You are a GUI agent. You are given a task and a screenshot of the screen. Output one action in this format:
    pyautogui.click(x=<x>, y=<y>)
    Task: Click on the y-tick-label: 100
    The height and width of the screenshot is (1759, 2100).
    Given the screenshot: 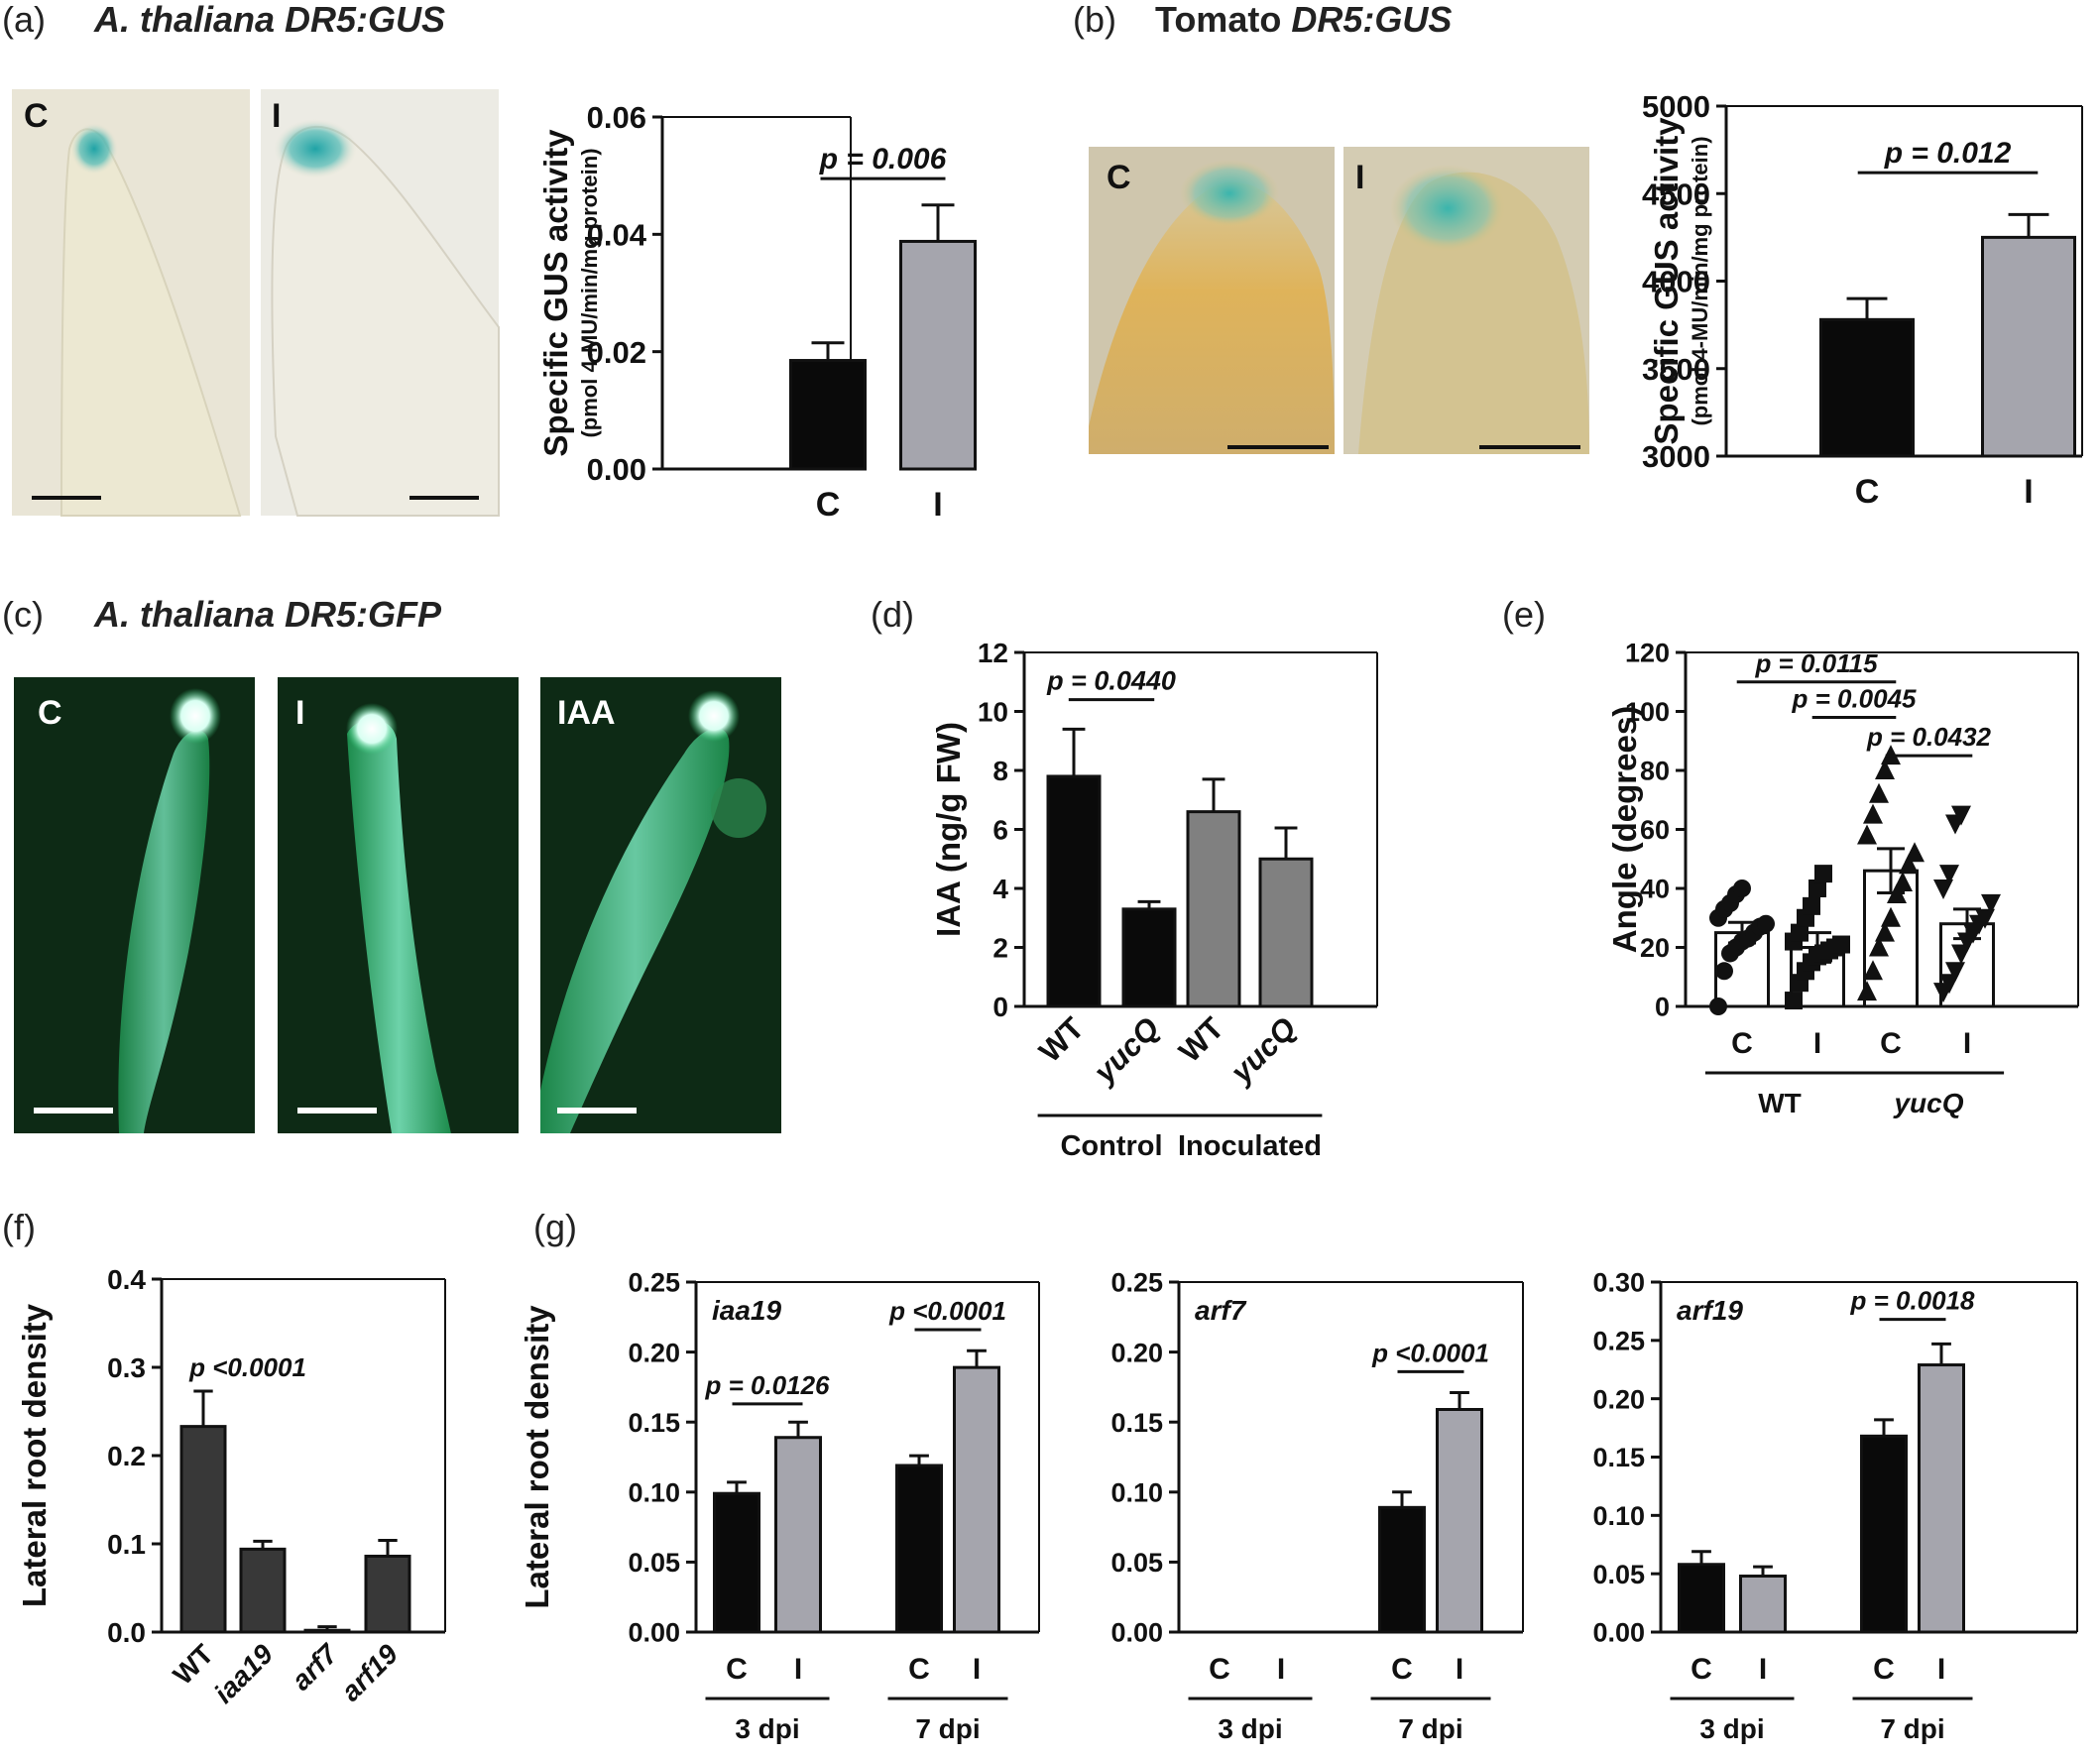 What is the action you would take?
    pyautogui.click(x=1648, y=712)
    